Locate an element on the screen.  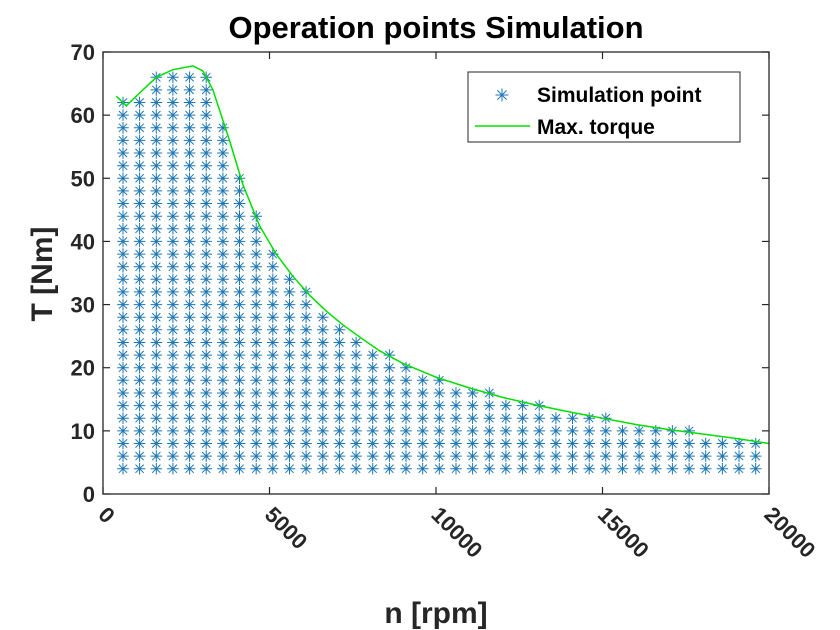
legend-marker-icon is located at coordinates (502, 95).